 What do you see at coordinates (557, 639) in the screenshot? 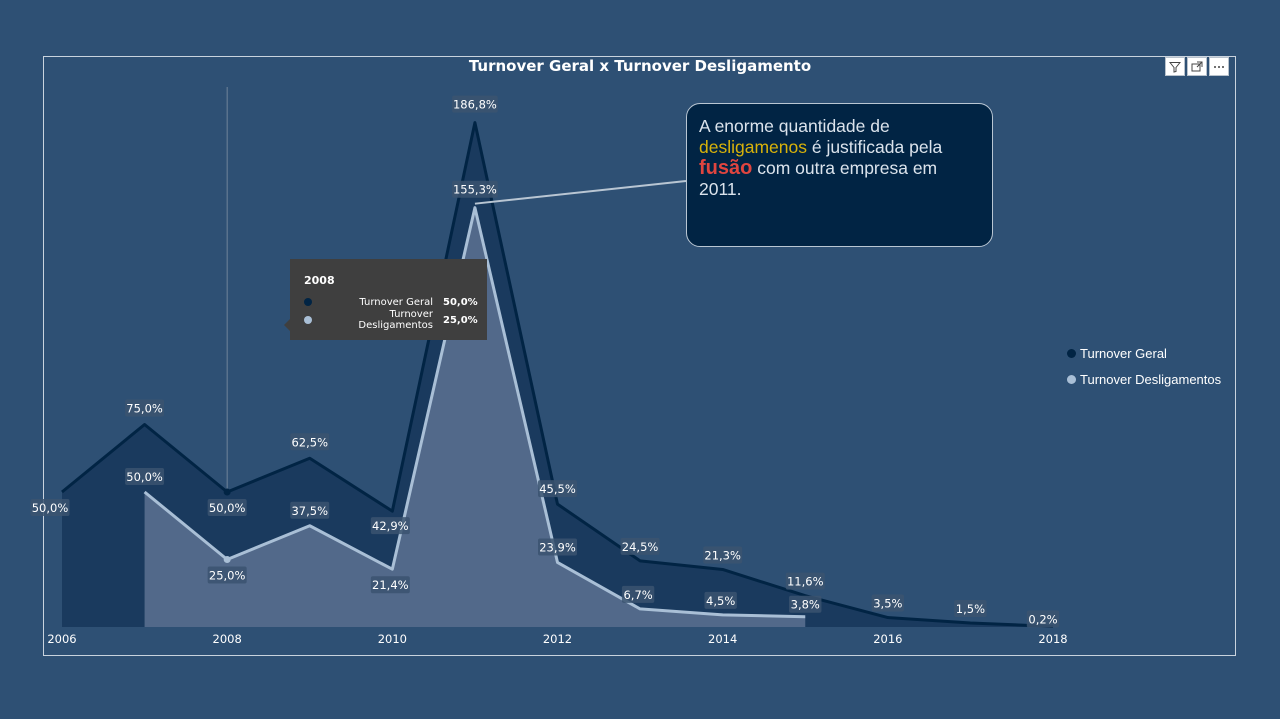
I see `x-tick-label: 2012` at bounding box center [557, 639].